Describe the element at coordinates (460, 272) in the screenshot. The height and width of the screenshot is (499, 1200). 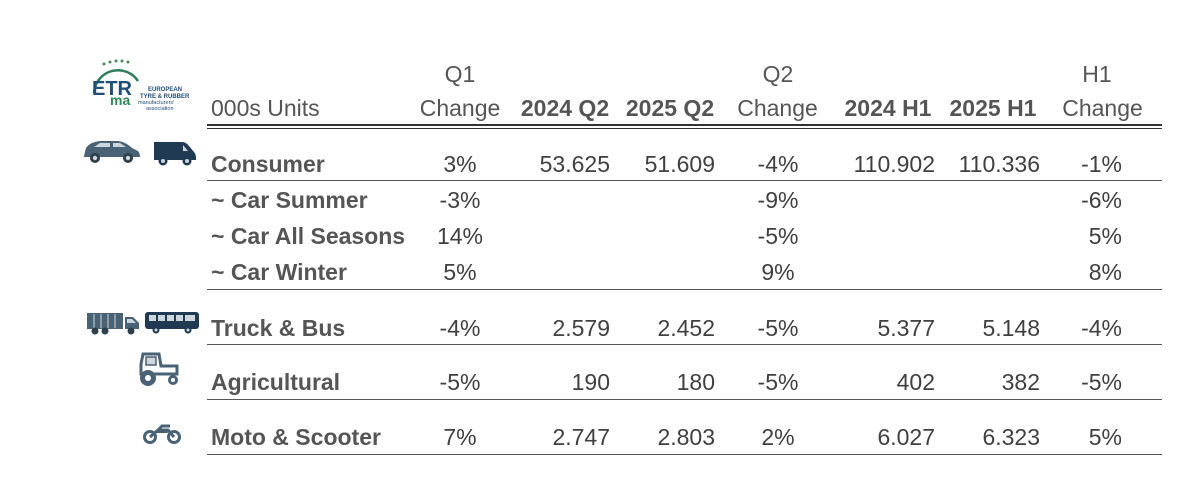
I see `cell-q1-change: 5%` at that location.